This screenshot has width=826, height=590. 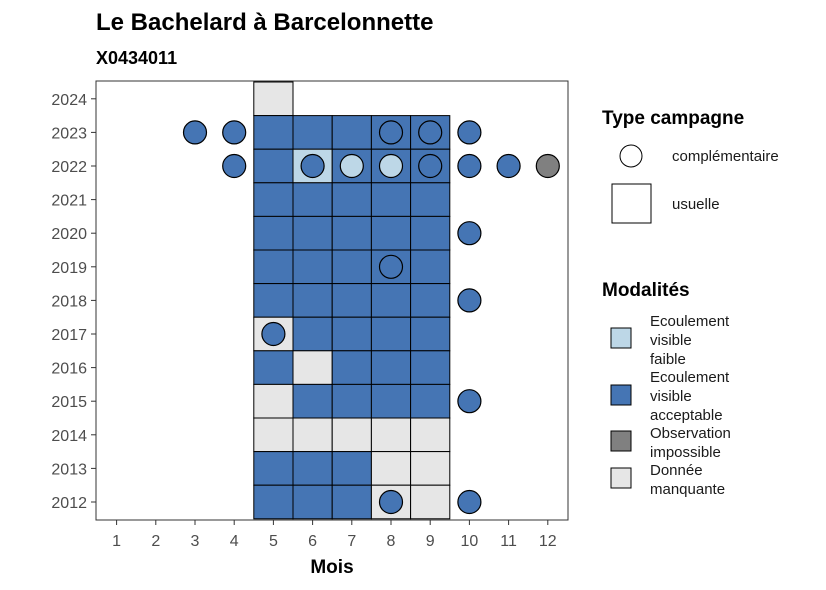 What do you see at coordinates (690, 433) in the screenshot?
I see `legend-label-impossible: Observation` at bounding box center [690, 433].